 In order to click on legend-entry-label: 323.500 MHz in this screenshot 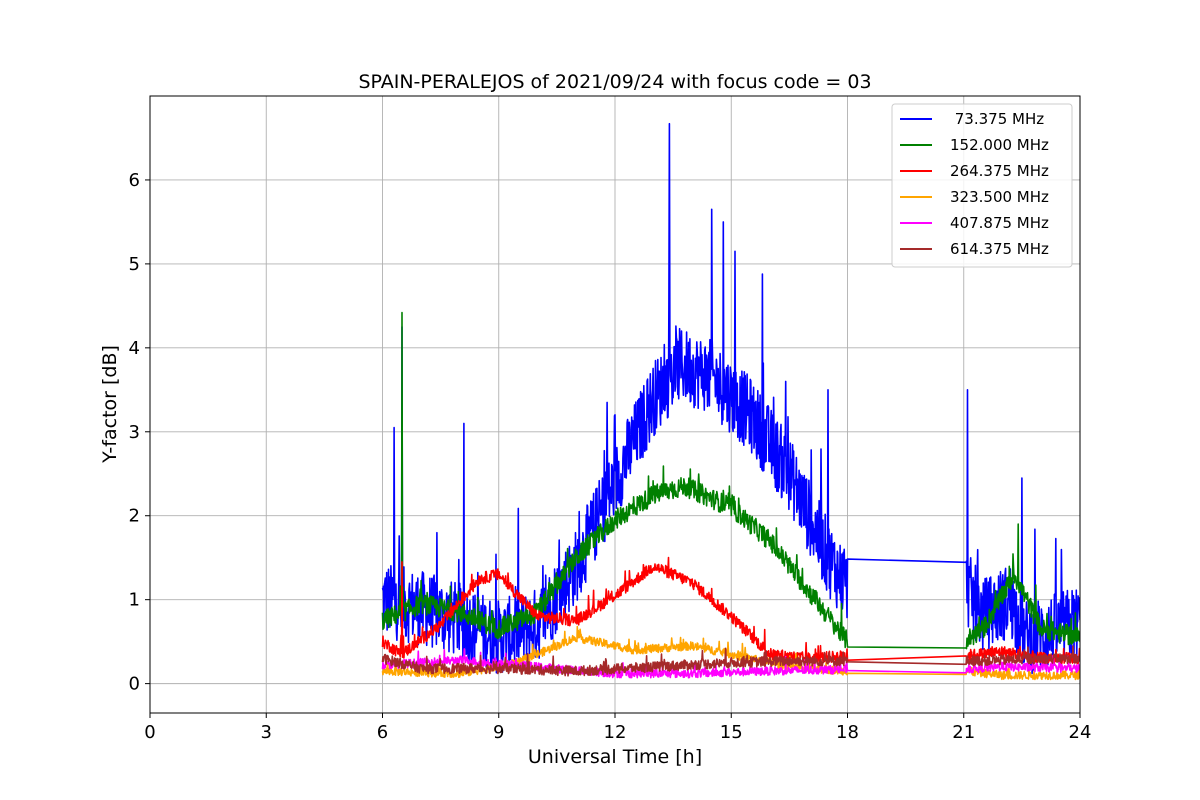, I will do `click(999, 197)`.